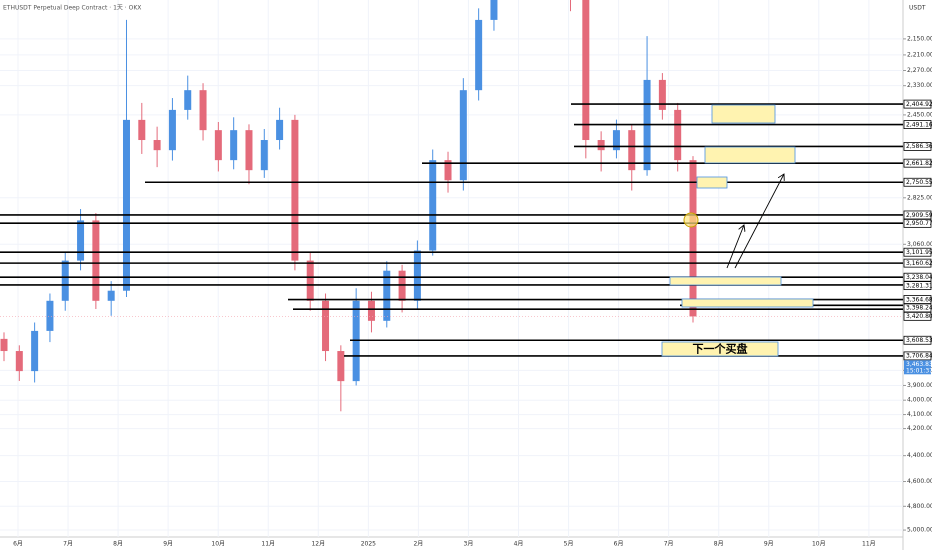  What do you see at coordinates (919, 38) in the screenshot?
I see `y-tick-label: 2,150.00` at bounding box center [919, 38].